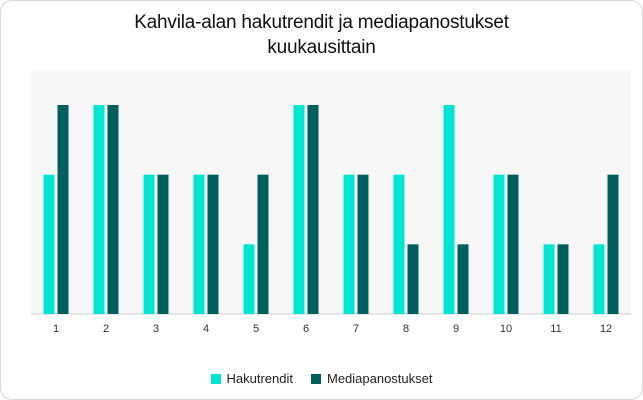 This screenshot has height=400, width=643. Describe the element at coordinates (215, 378) in the screenshot. I see `legend-swatch-hakutrendit` at that location.